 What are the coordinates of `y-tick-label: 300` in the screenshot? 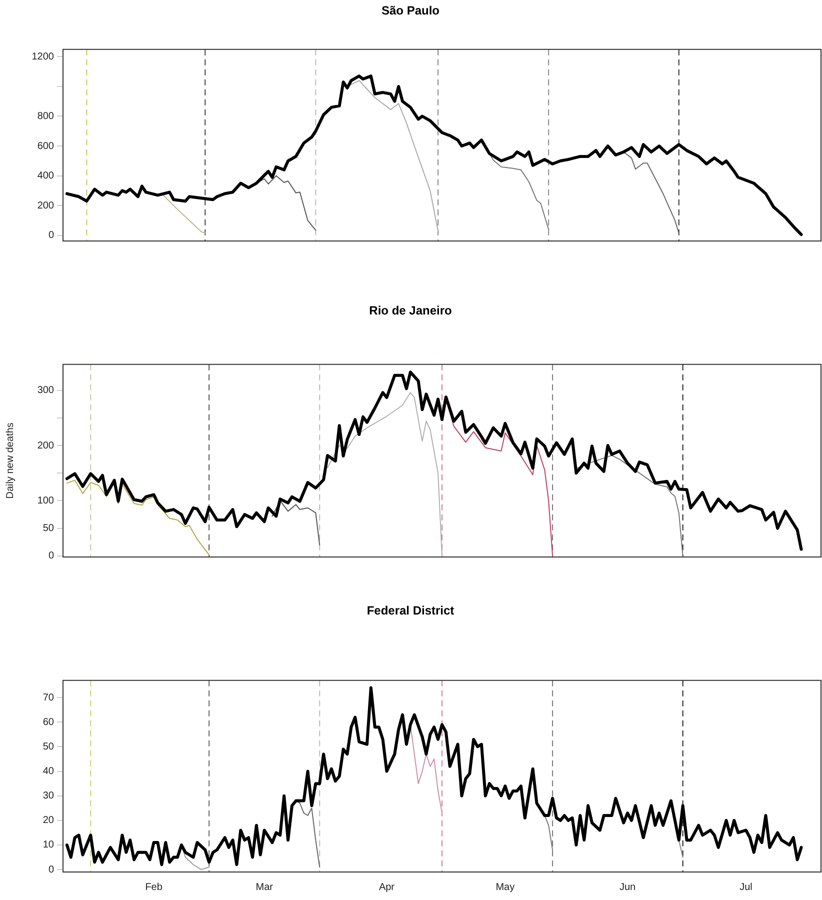 It's located at (45, 390).